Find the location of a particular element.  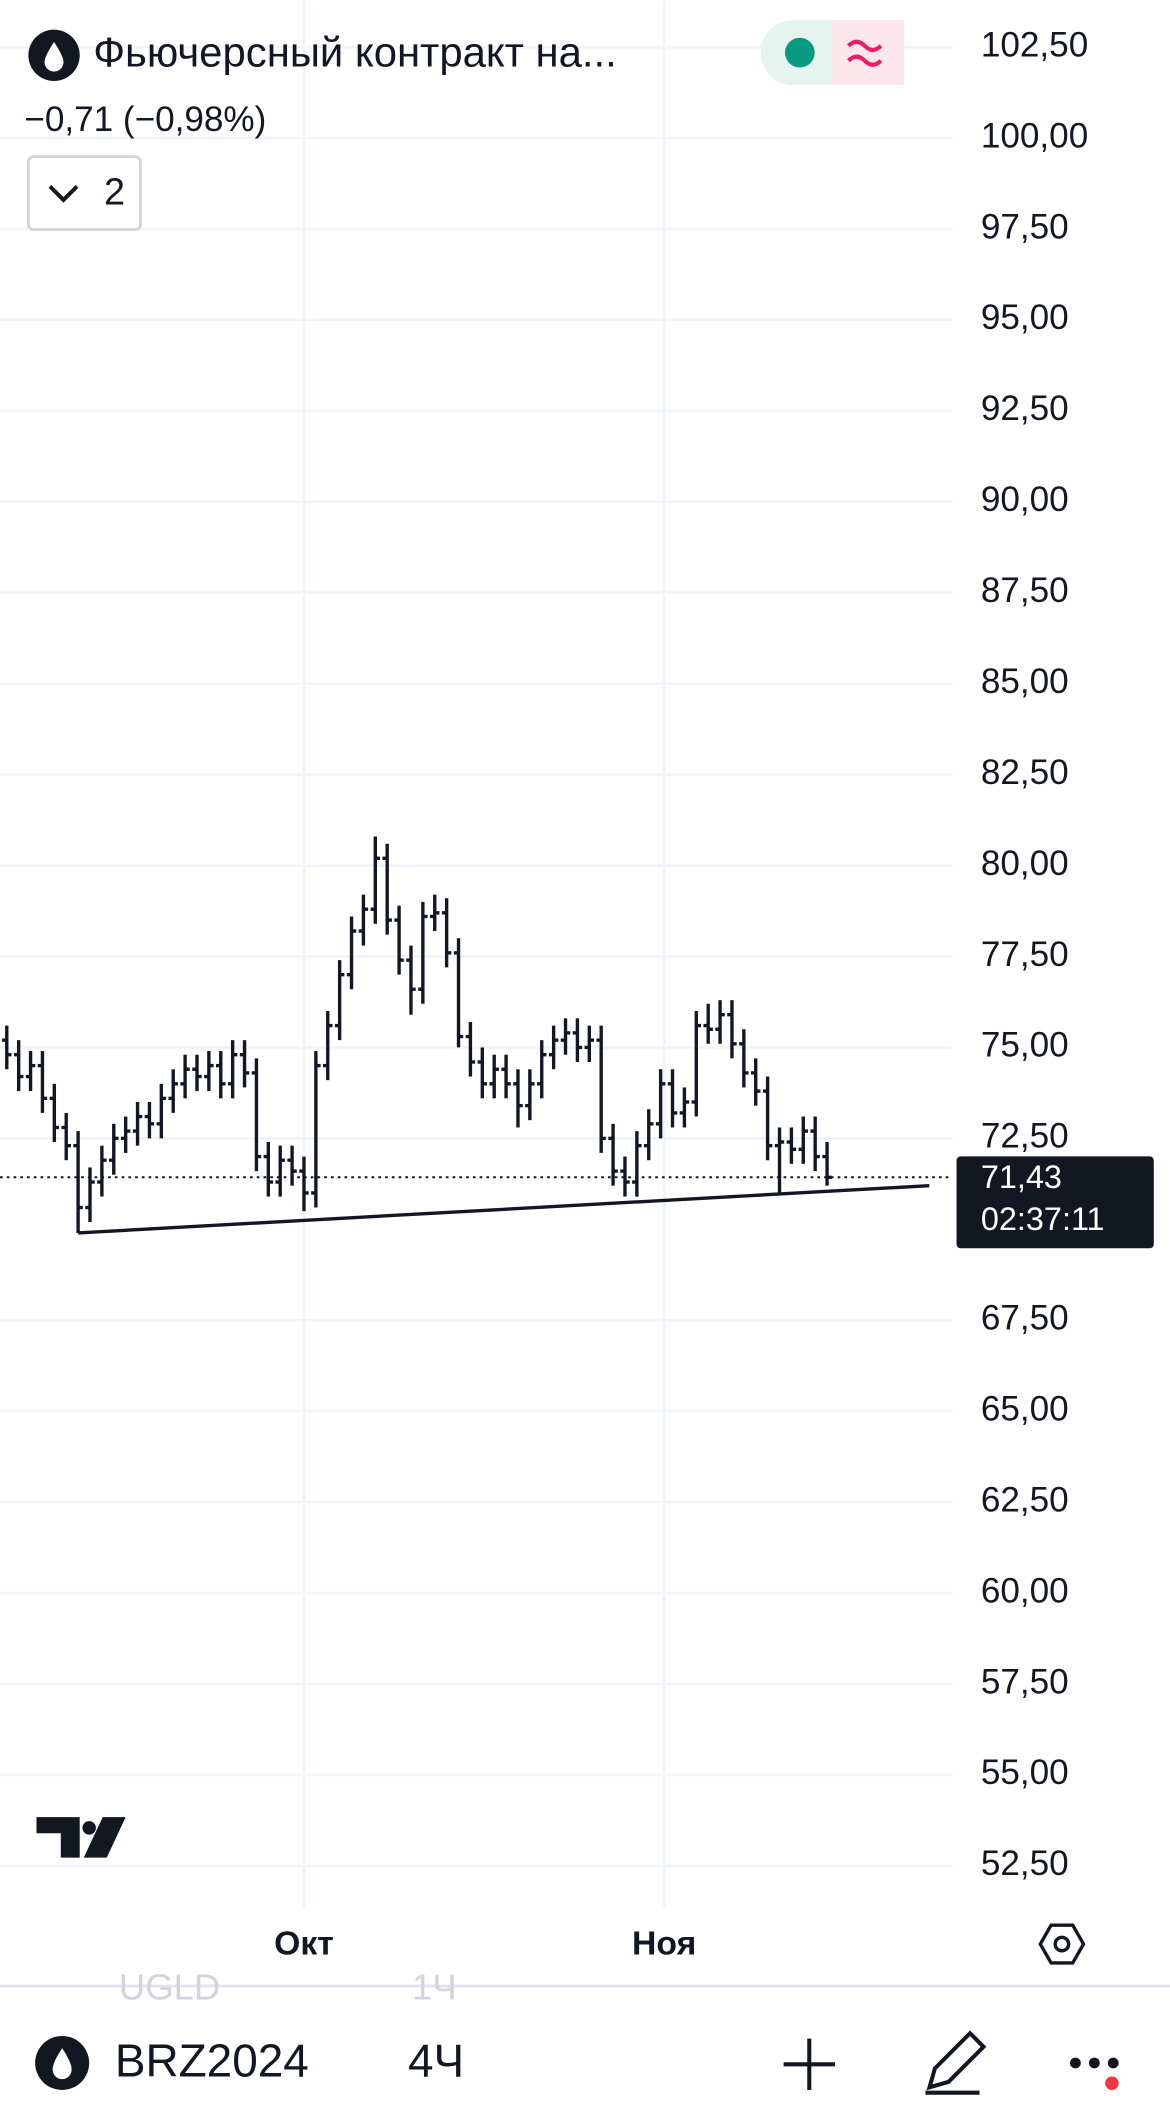

y-tick-label: 97,50 is located at coordinates (1025, 226).